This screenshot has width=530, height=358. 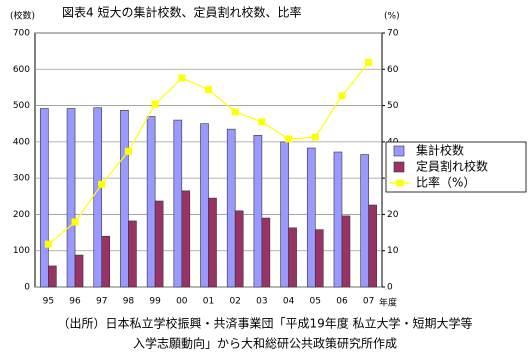 What do you see at coordinates (27, 288) in the screenshot?
I see `y-tick-label: 0` at bounding box center [27, 288].